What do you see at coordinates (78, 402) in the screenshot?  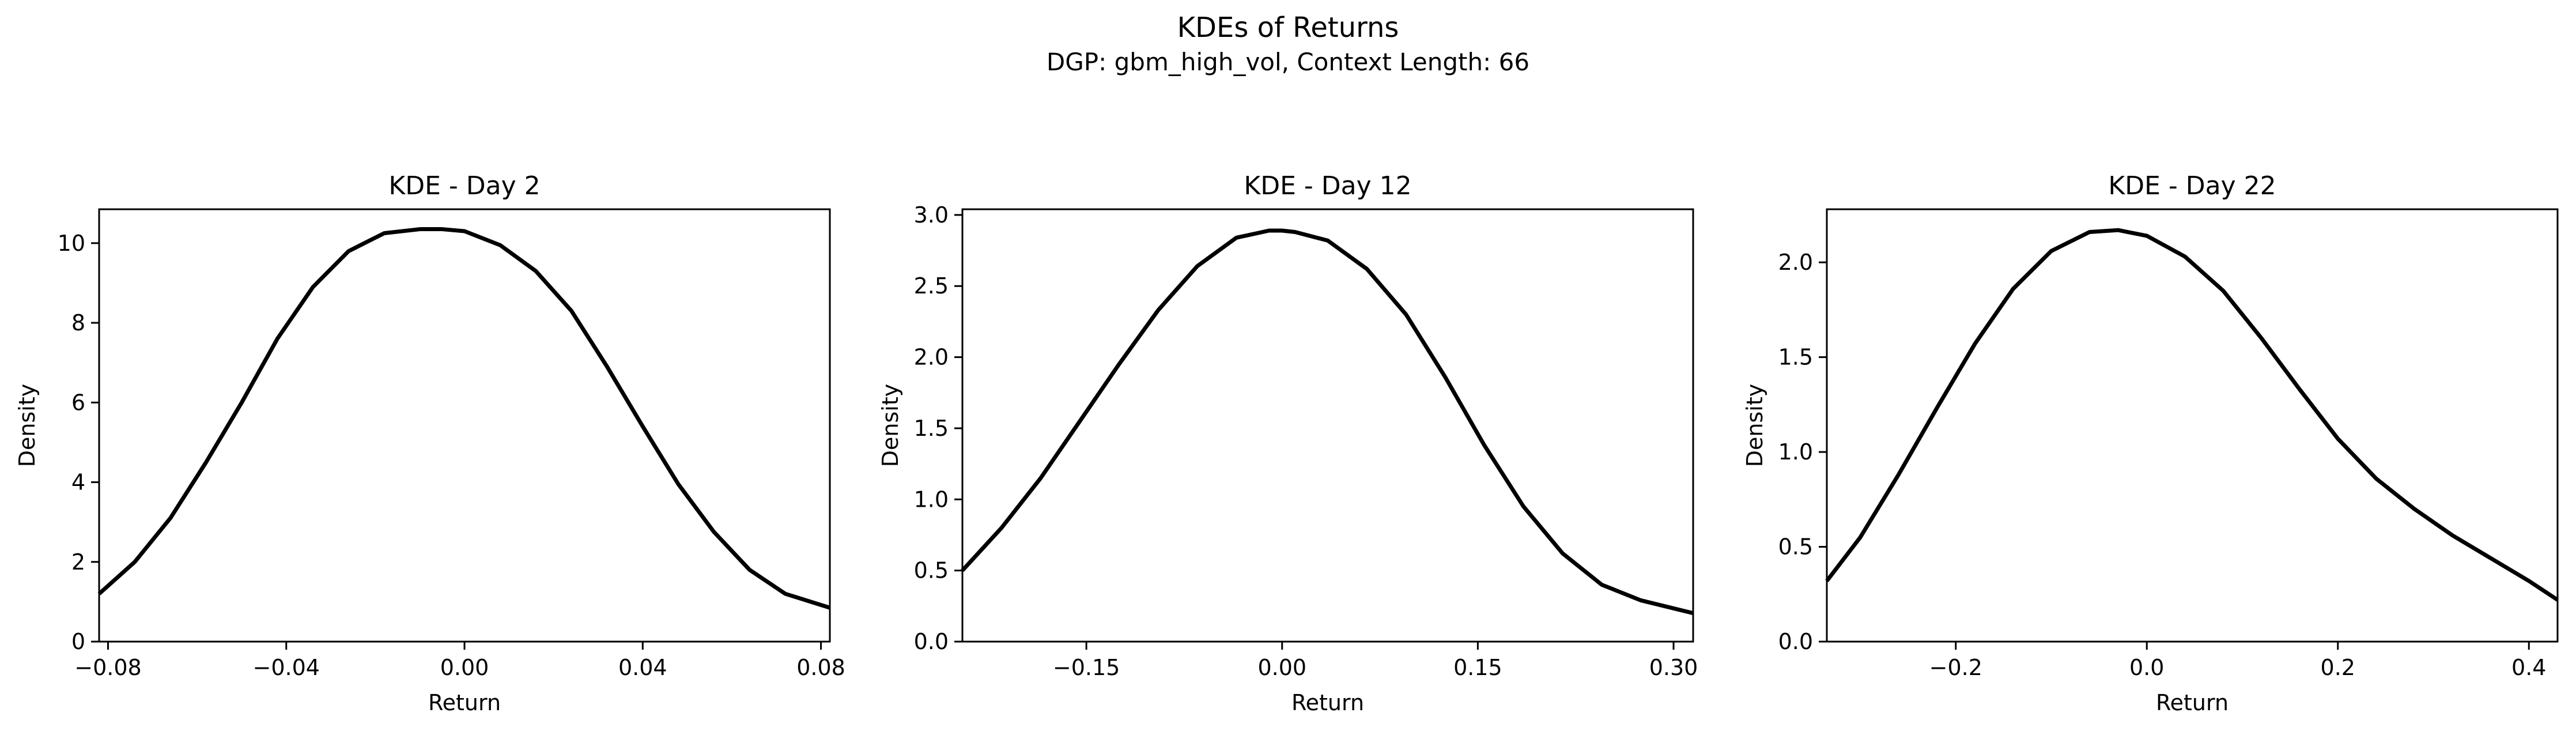 I see `y-tick-label: 6` at bounding box center [78, 402].